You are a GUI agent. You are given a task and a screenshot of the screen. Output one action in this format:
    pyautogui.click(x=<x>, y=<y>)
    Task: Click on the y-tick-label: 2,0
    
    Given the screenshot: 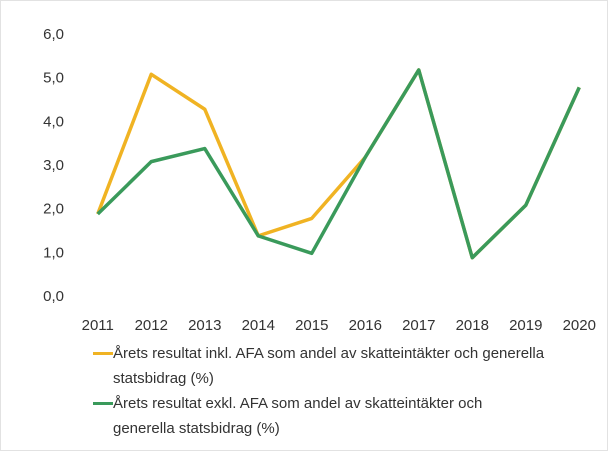 What is the action you would take?
    pyautogui.click(x=53, y=209)
    